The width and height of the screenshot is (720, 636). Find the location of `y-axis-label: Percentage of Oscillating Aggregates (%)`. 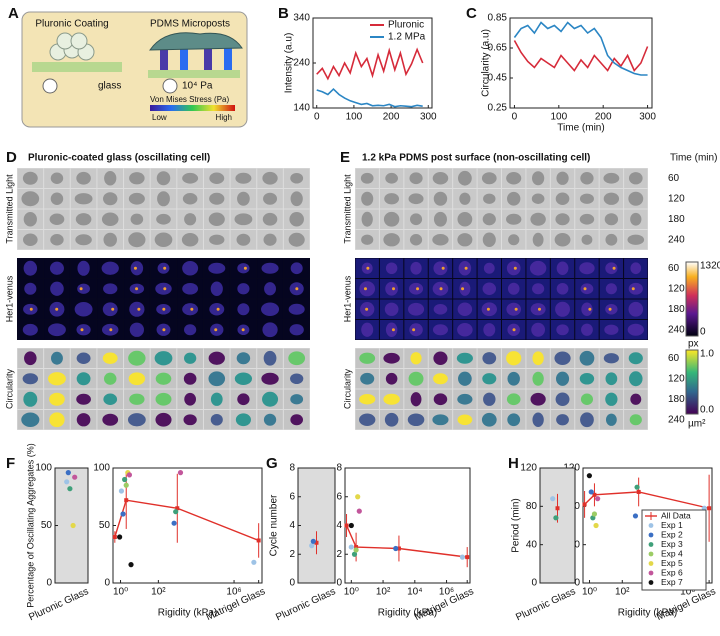

y-axis-label: Percentage of Oscillating Aggregates (%) is located at coordinates (30, 525).